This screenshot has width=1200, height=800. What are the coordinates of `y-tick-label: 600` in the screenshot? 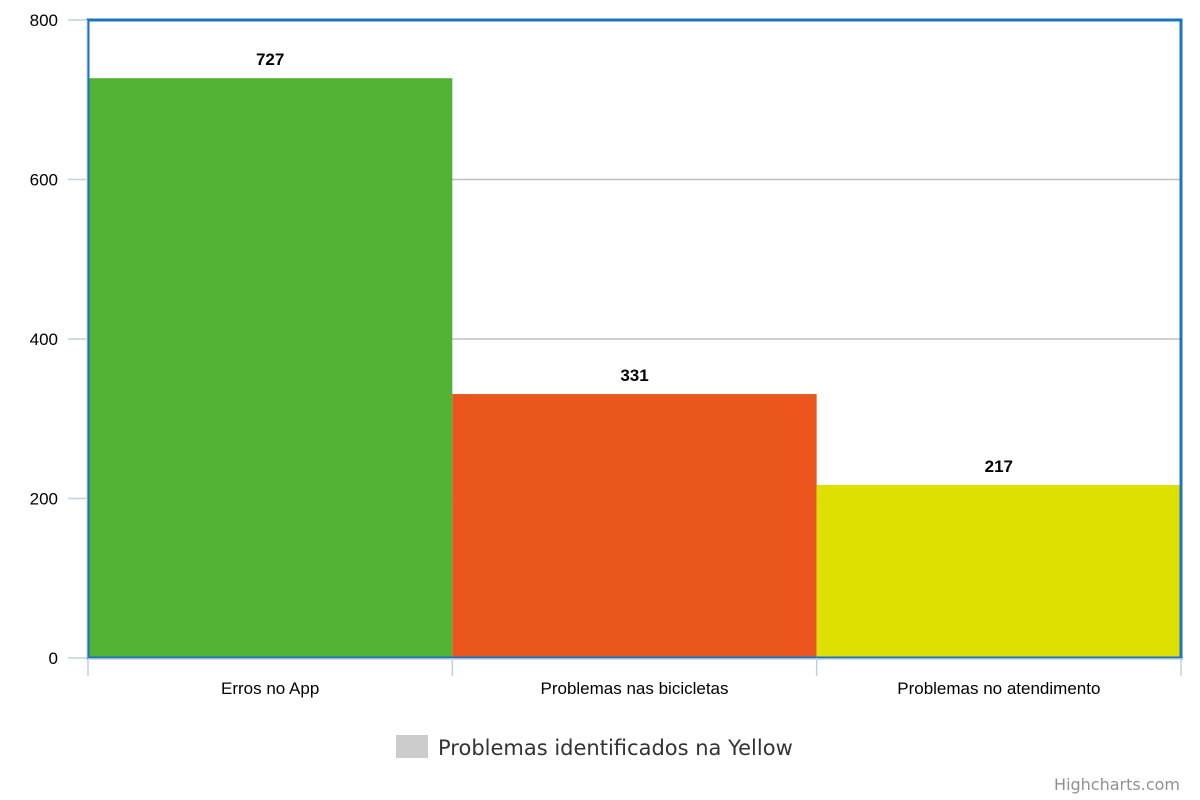 It's located at (44, 180).